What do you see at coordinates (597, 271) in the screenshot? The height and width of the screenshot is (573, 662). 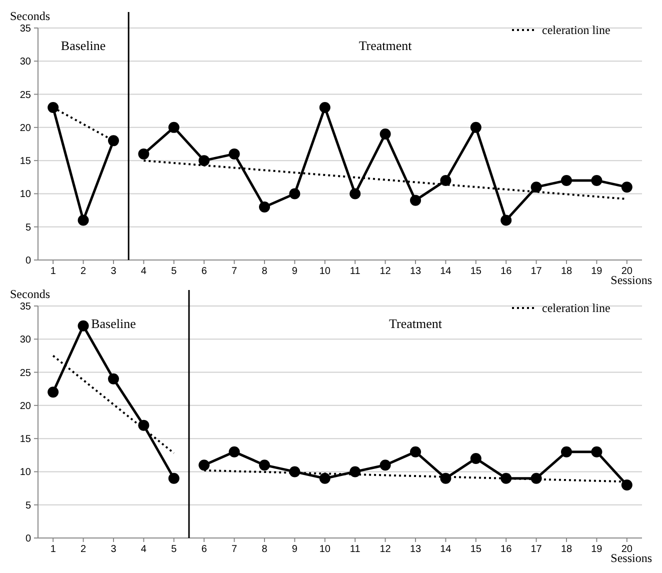 I see `x-tick-label: 19` at bounding box center [597, 271].